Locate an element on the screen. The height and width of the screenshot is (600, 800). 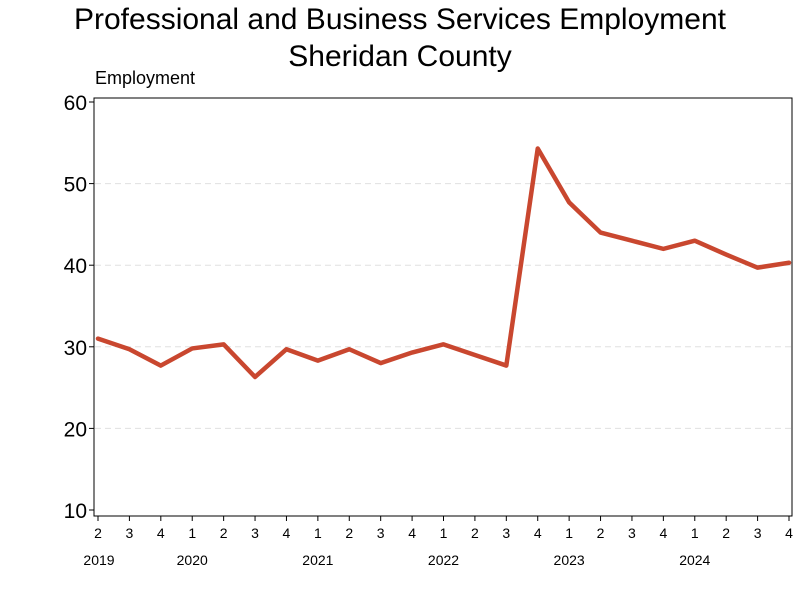
y-axis-label: Employment is located at coordinates (145, 78).